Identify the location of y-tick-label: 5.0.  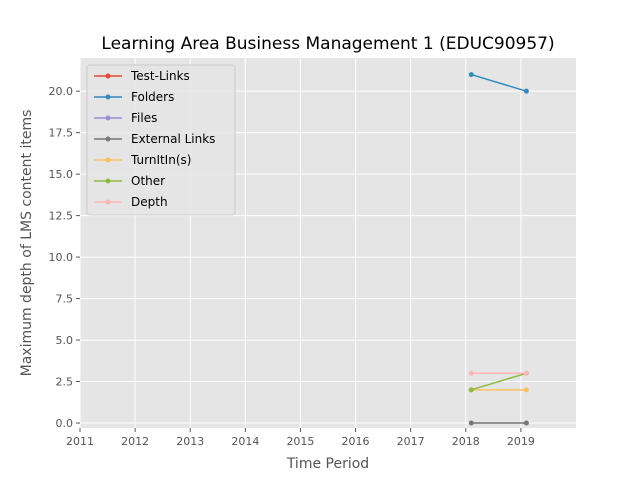
(65, 340).